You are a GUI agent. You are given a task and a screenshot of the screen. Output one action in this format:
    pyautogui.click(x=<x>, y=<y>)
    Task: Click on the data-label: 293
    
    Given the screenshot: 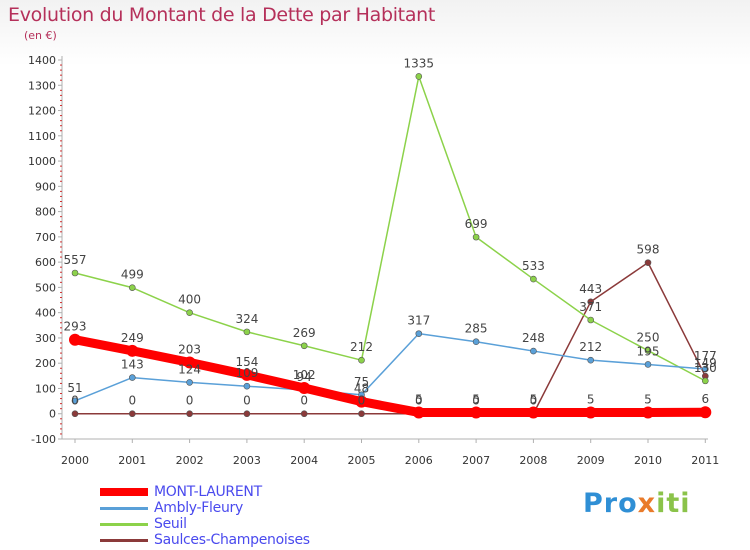 What is the action you would take?
    pyautogui.click(x=75, y=327)
    